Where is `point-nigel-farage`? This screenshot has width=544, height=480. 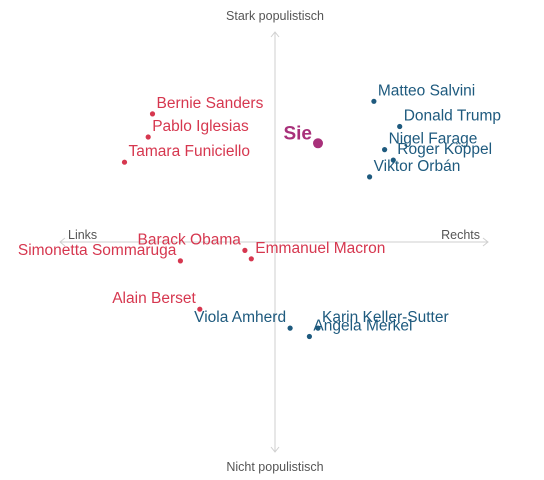
point-nigel-farage is located at coordinates (385, 150).